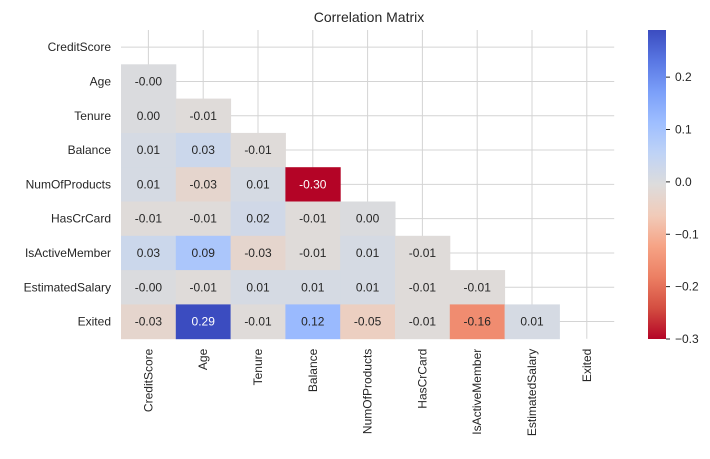 The width and height of the screenshot is (710, 459). I want to click on chart-title: Correlation Matrix, so click(369, 17).